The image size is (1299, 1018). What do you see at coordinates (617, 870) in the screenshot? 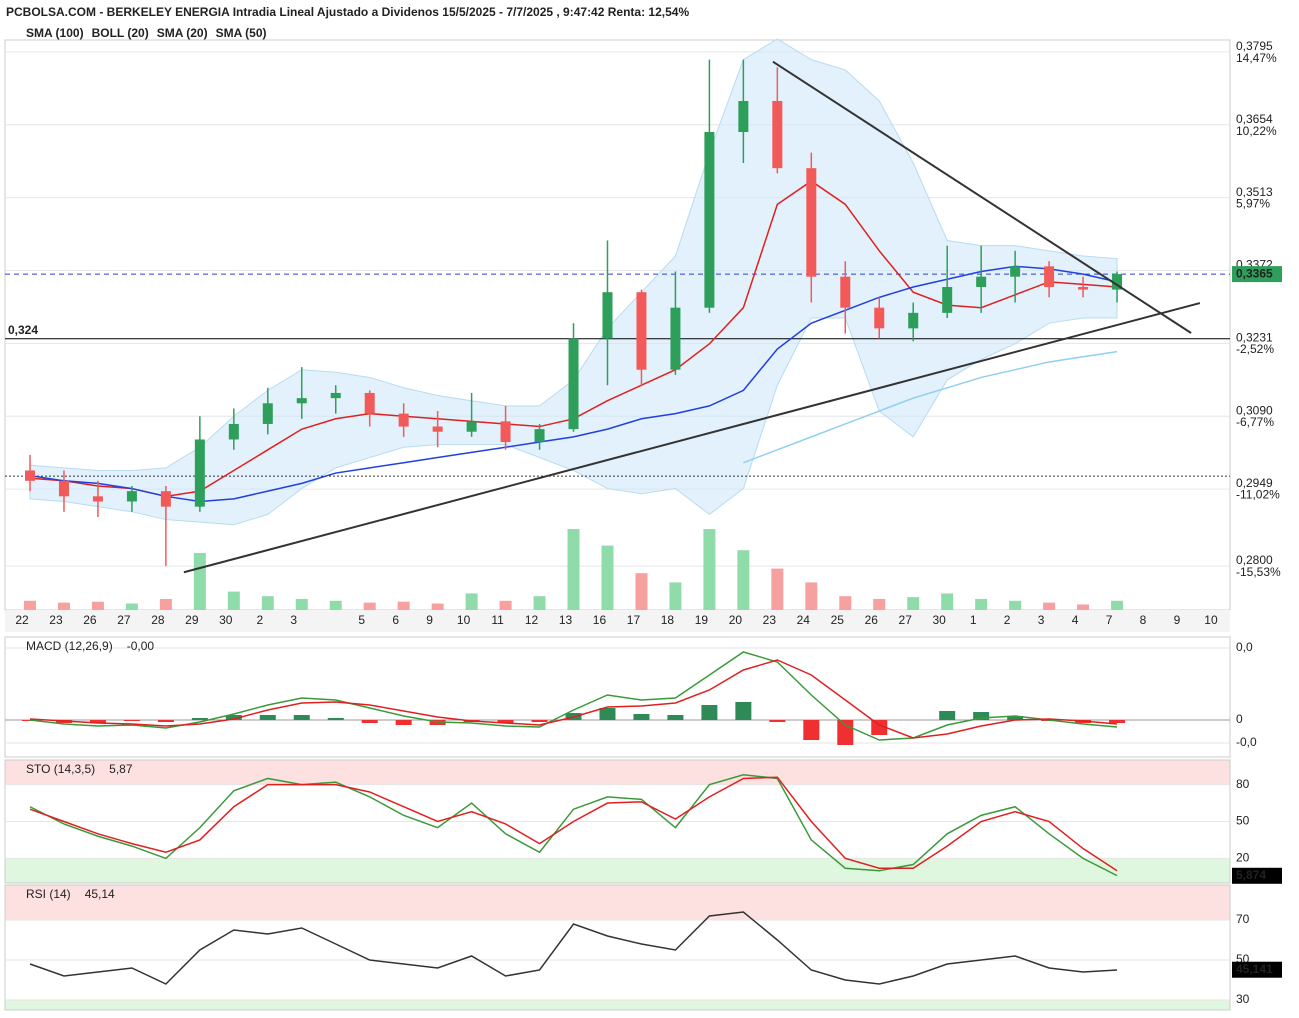
I see `oversold-zone` at bounding box center [617, 870].